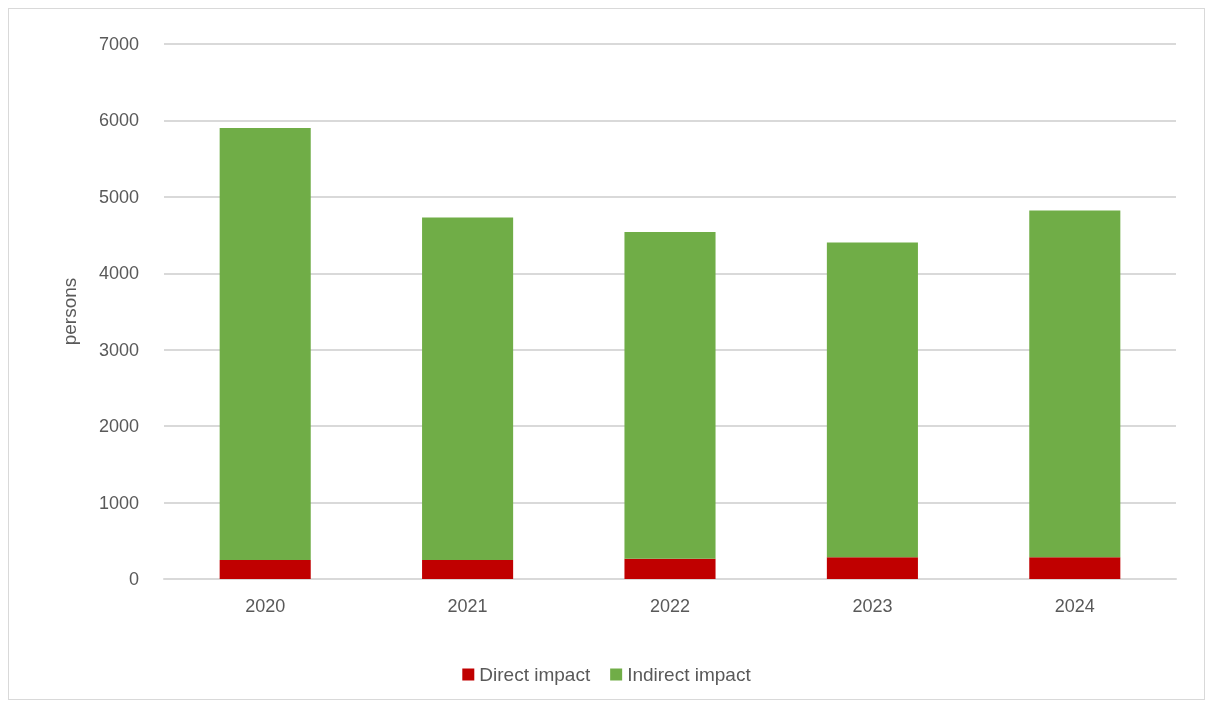 The image size is (1216, 710). Describe the element at coordinates (118, 196) in the screenshot. I see `y-tick-label: 5000` at that location.